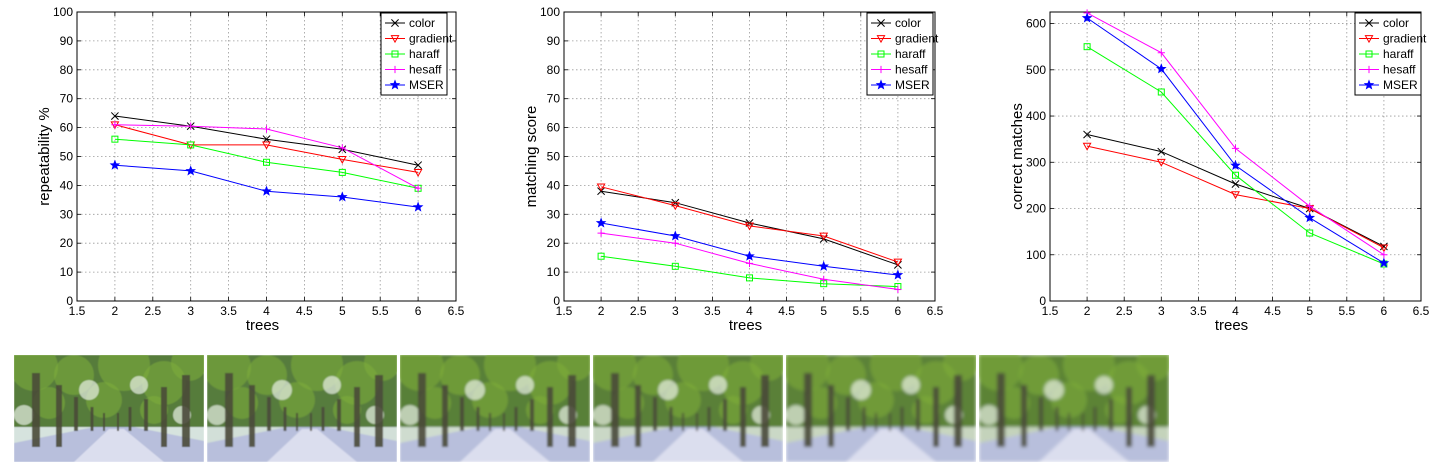  What do you see at coordinates (1161, 311) in the screenshot?
I see `x-tick-label: 3` at bounding box center [1161, 311].